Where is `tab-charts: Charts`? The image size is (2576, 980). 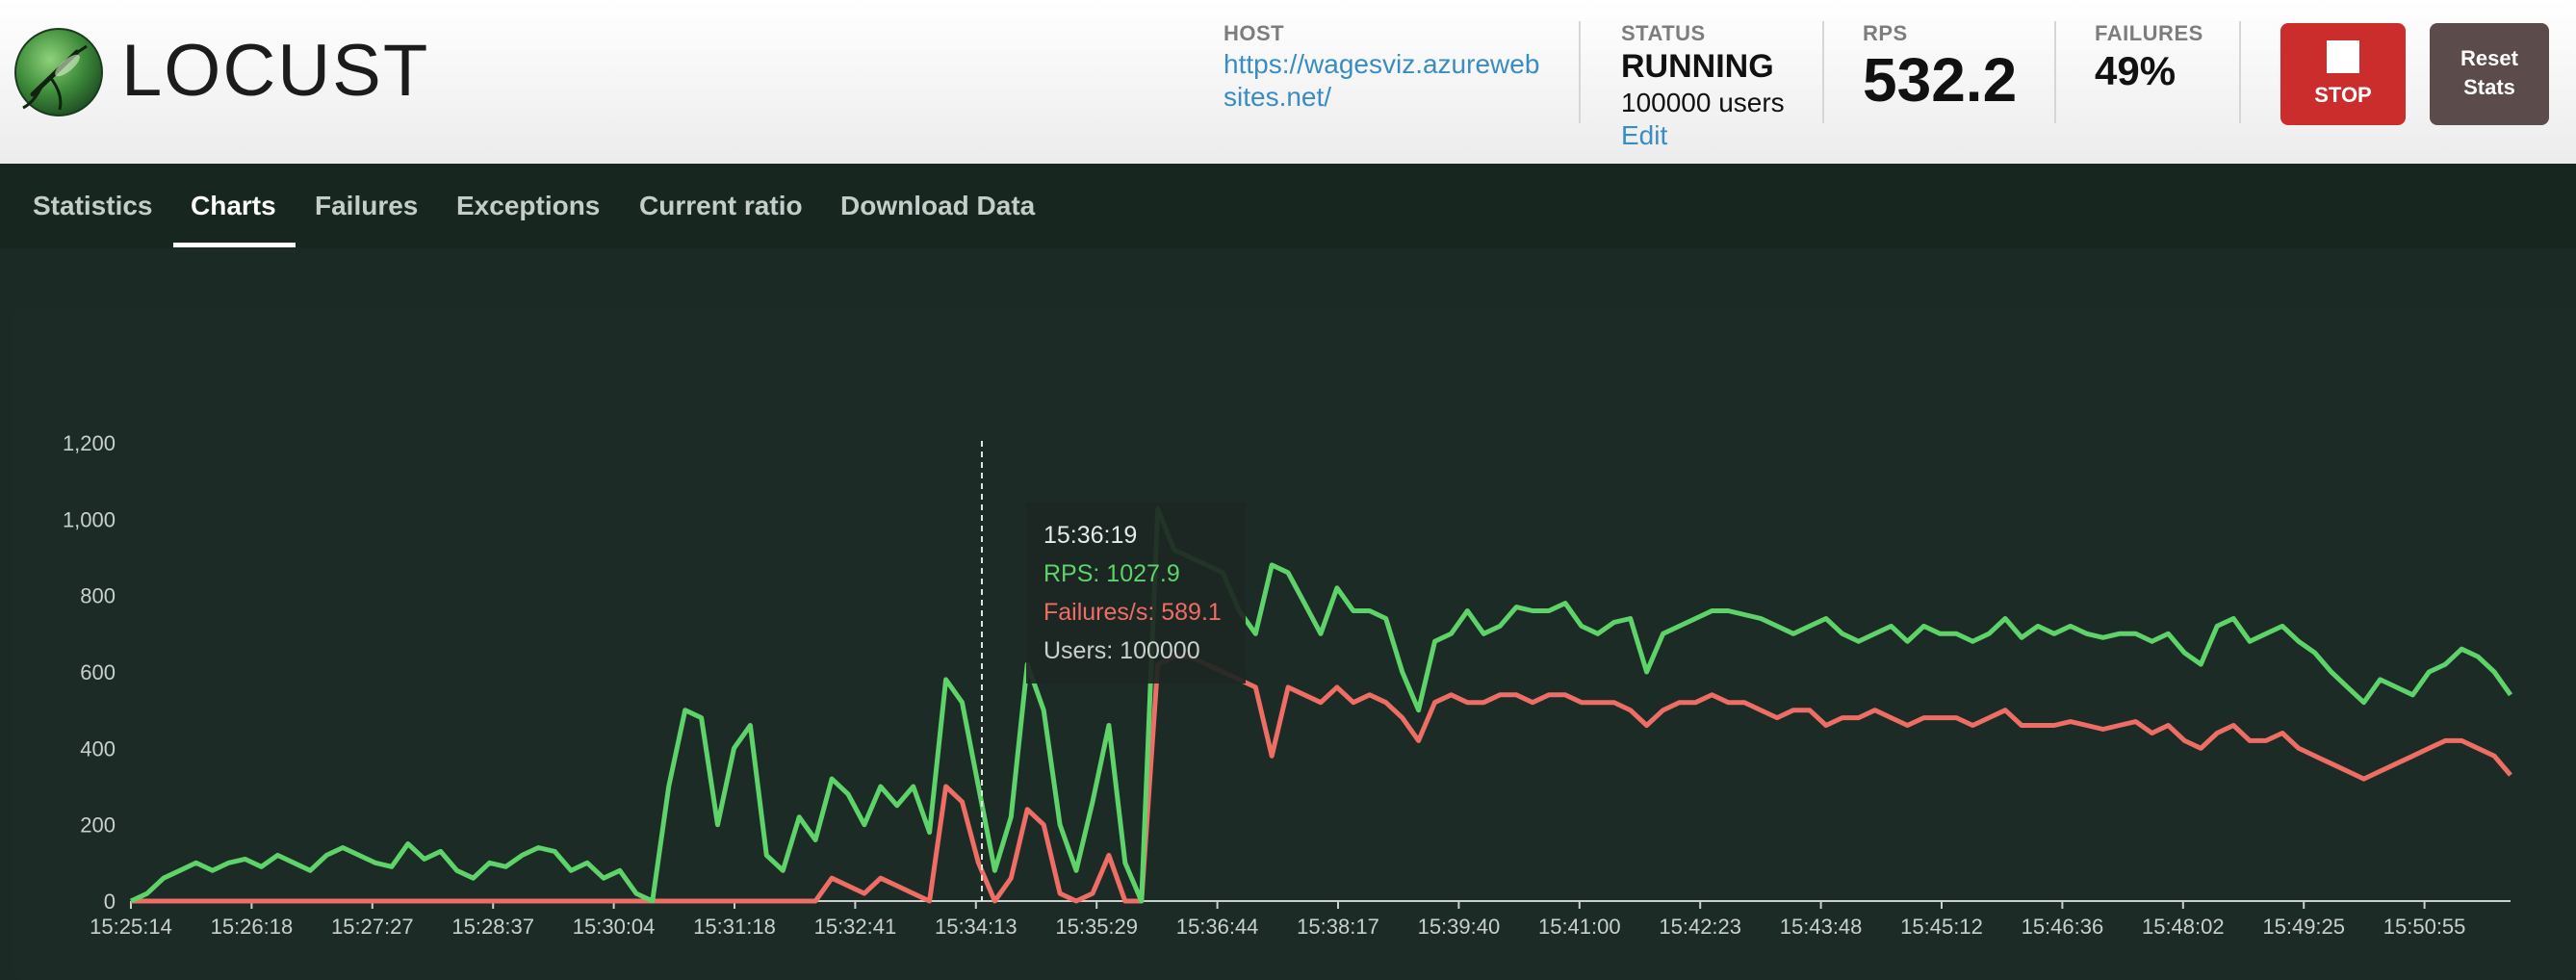 tab-charts: Charts is located at coordinates (233, 205).